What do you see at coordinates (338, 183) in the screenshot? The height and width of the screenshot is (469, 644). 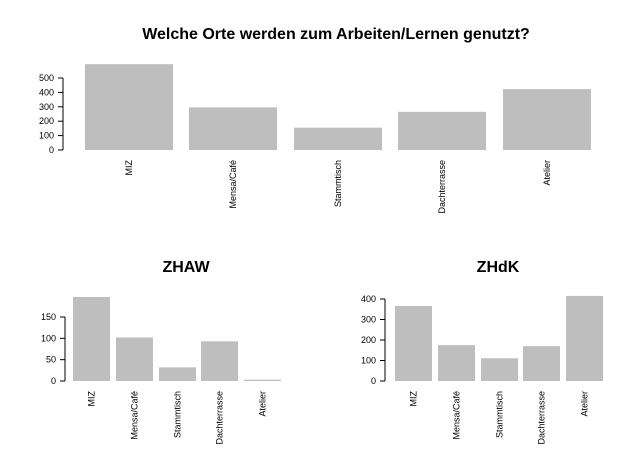 I see `overall-x-tick-label: Stammtisch` at bounding box center [338, 183].